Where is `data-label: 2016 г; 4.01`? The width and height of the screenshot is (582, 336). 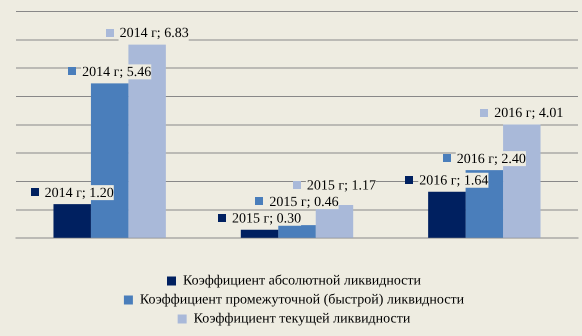
data-label: 2016 г; 4.01 is located at coordinates (529, 114).